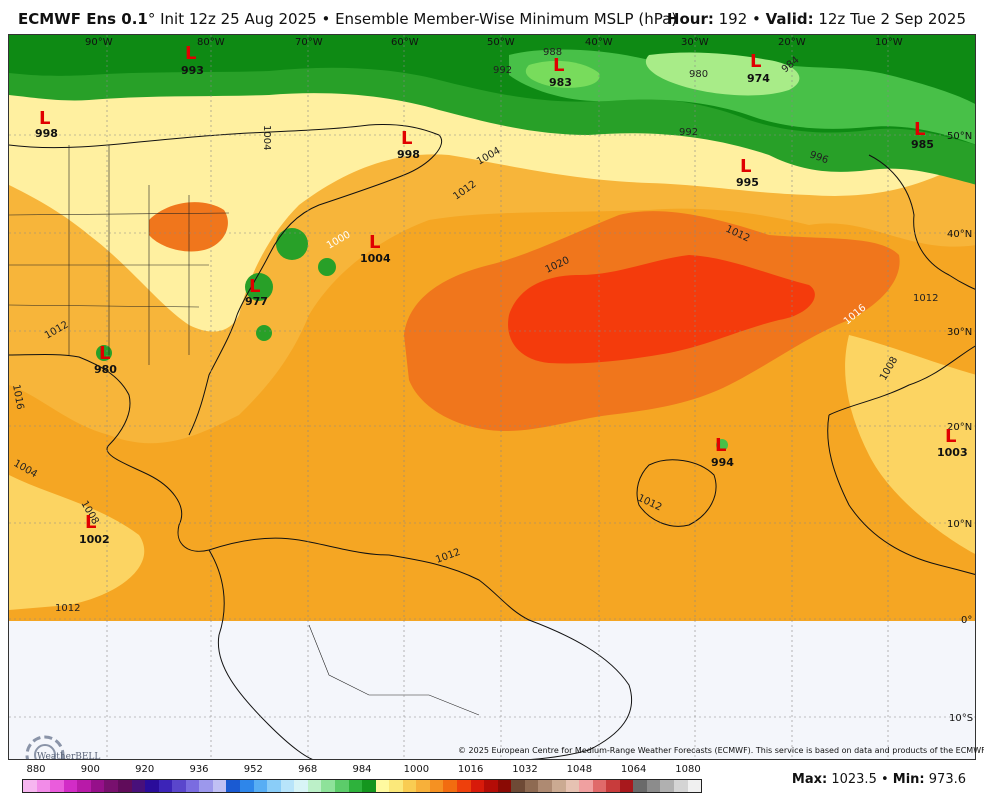 The image size is (984, 808). What do you see at coordinates (211, 42) in the screenshot?
I see `lon-label: 80°W` at bounding box center [211, 42].